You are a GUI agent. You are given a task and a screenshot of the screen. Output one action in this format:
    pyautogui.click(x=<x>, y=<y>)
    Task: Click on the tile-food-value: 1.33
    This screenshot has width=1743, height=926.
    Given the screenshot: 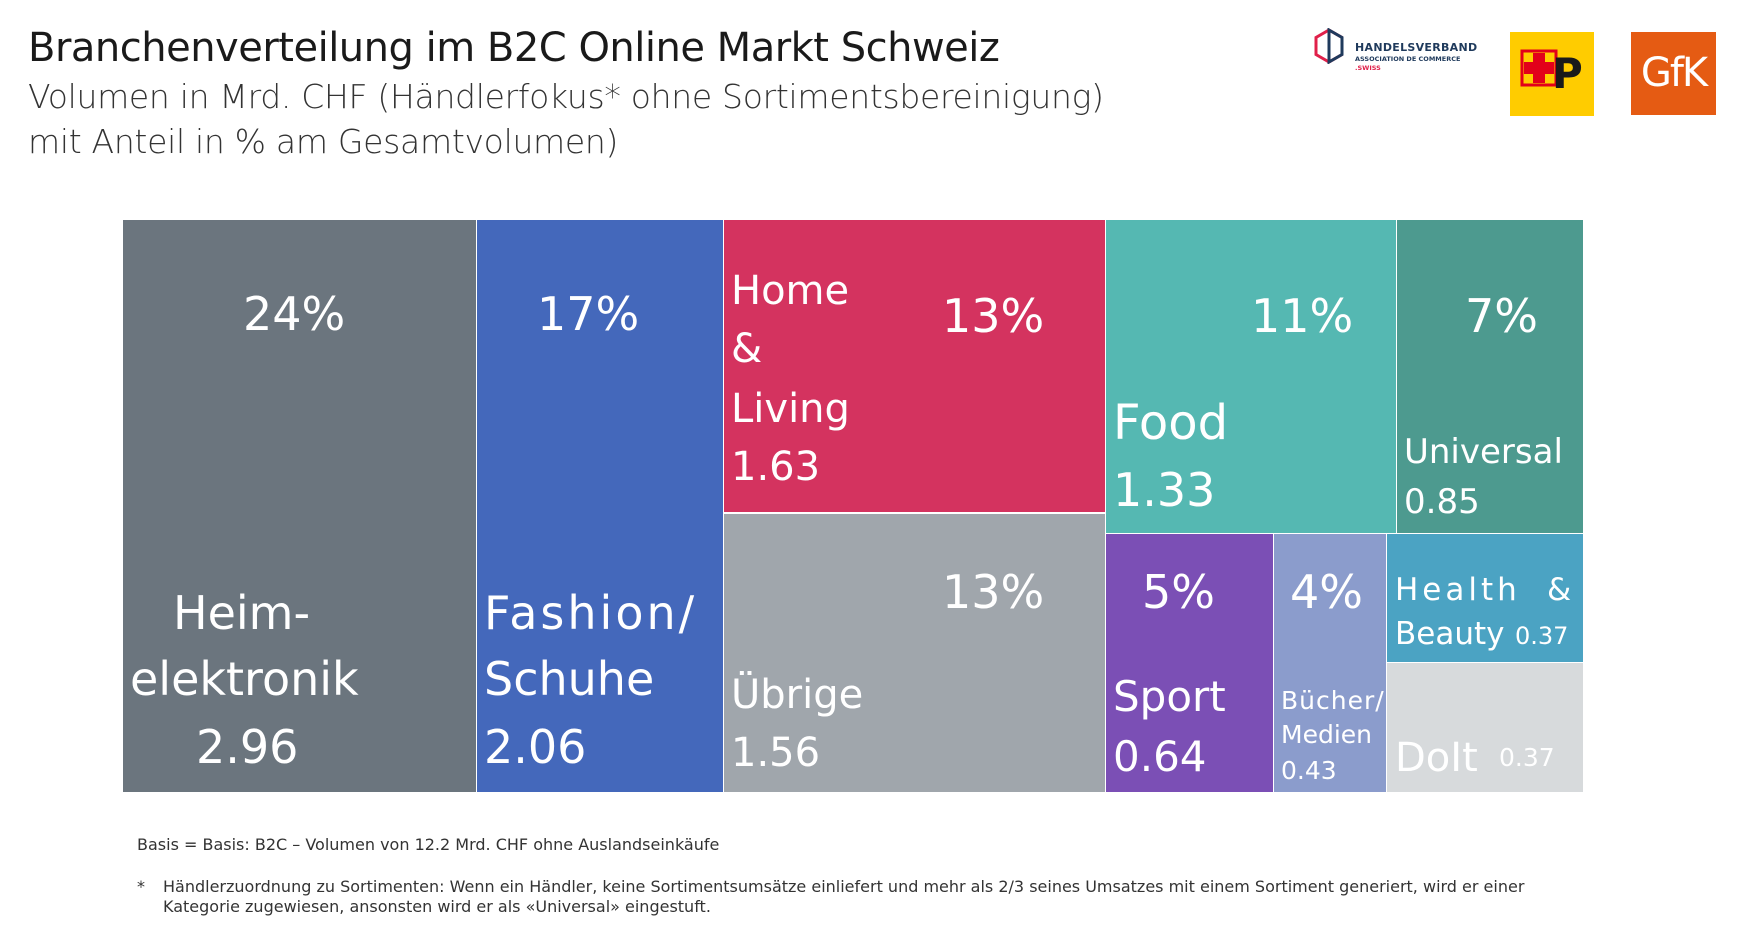 What is the action you would take?
    pyautogui.click(x=1164, y=490)
    